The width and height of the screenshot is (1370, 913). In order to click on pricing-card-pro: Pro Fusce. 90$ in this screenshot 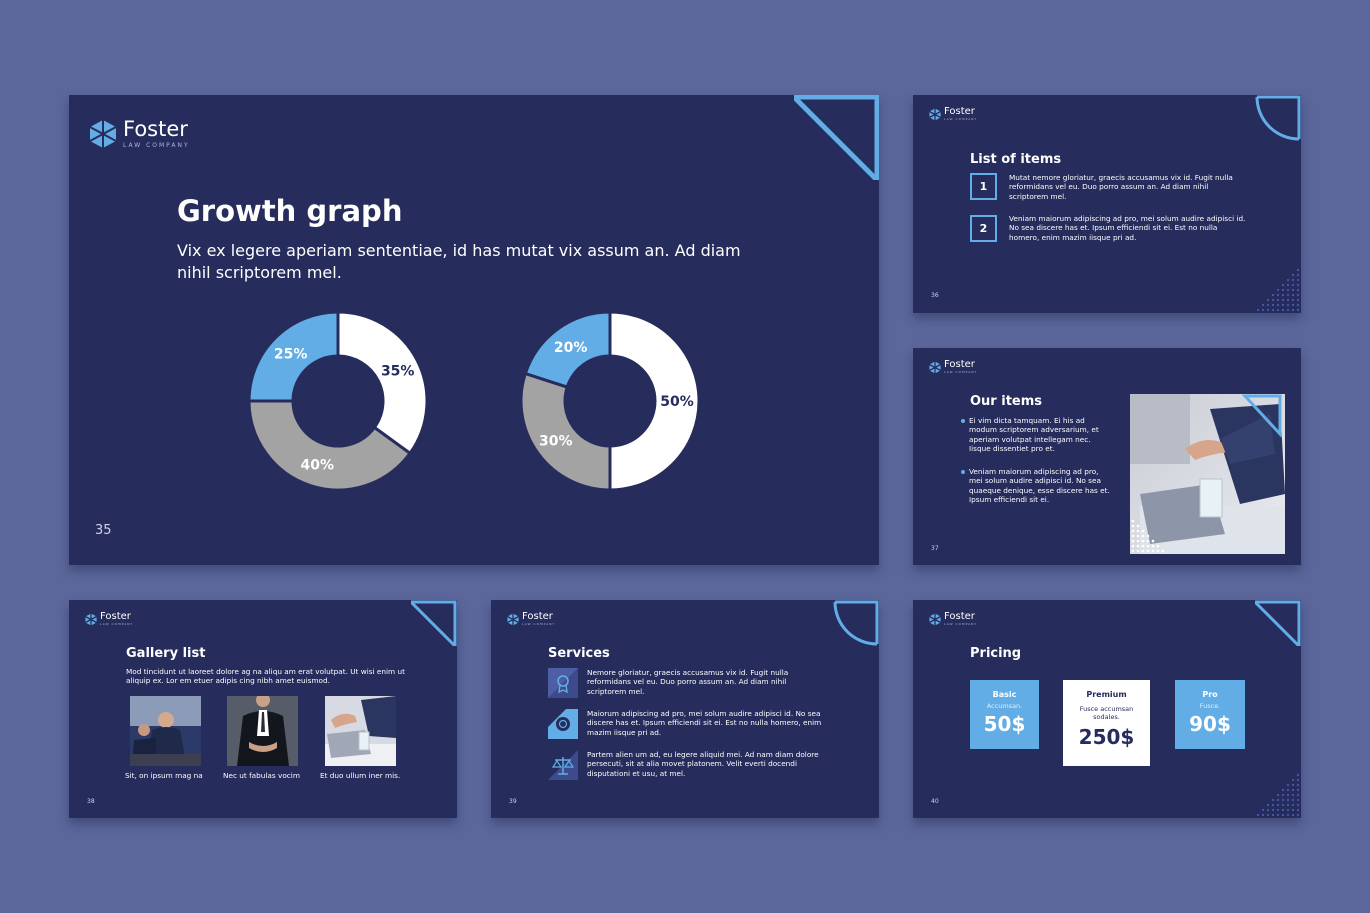, I will do `click(1210, 714)`.